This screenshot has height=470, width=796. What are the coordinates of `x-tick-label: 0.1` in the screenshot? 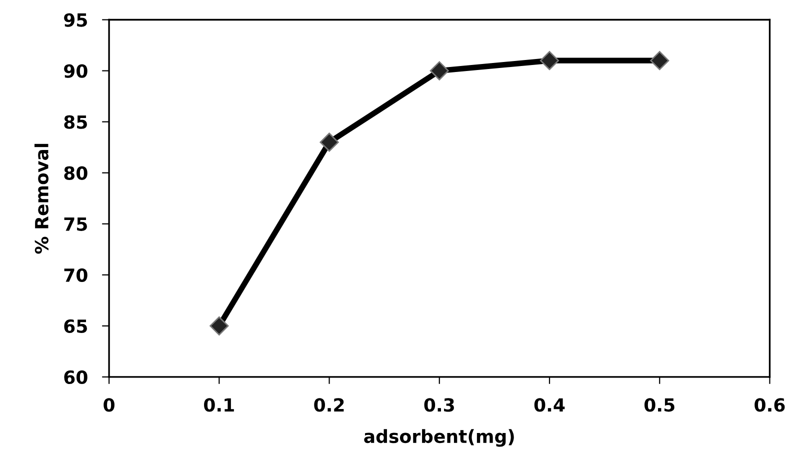 It's located at (219, 405).